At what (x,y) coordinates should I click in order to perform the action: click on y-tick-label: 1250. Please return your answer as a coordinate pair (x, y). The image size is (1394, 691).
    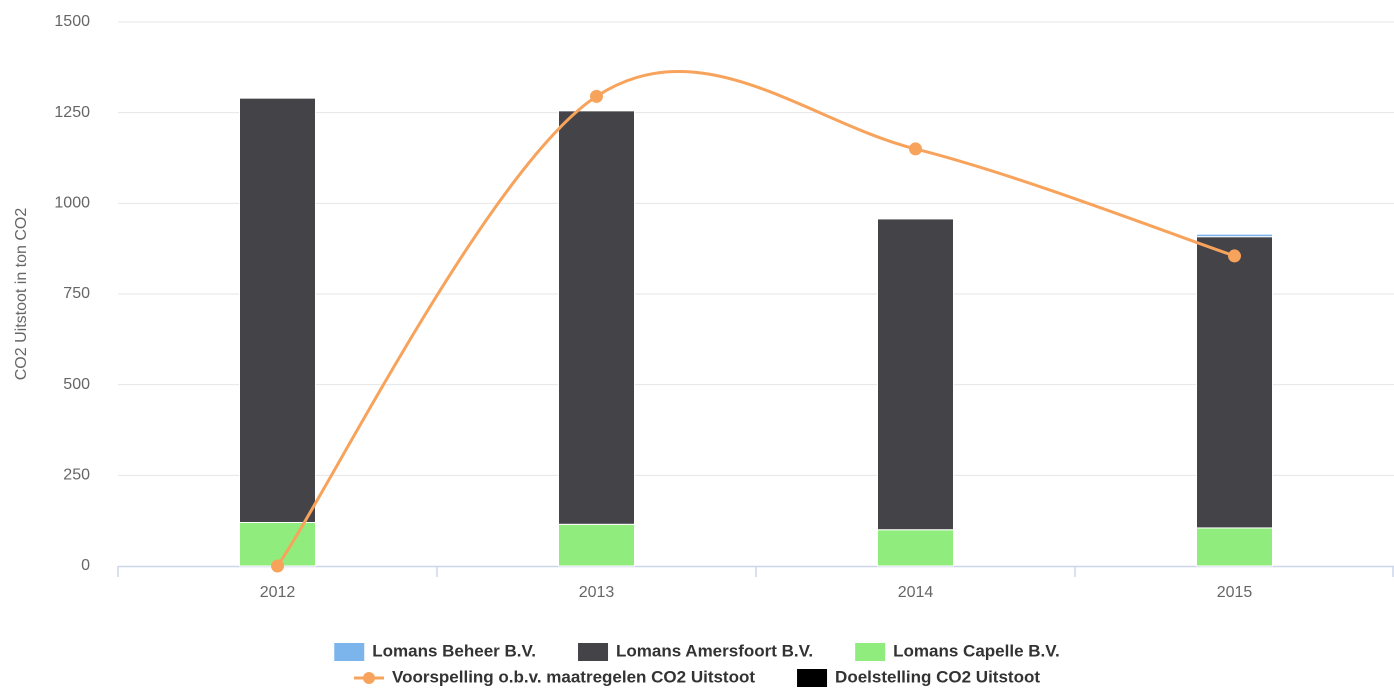
    Looking at the image, I should click on (72, 112).